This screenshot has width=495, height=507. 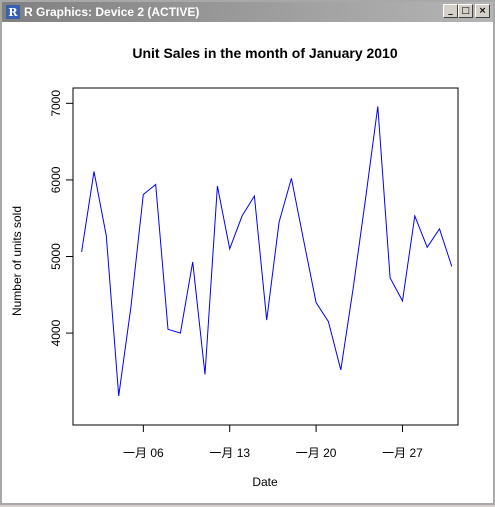 What do you see at coordinates (56, 256) in the screenshot?
I see `y-tick-label: 5000` at bounding box center [56, 256].